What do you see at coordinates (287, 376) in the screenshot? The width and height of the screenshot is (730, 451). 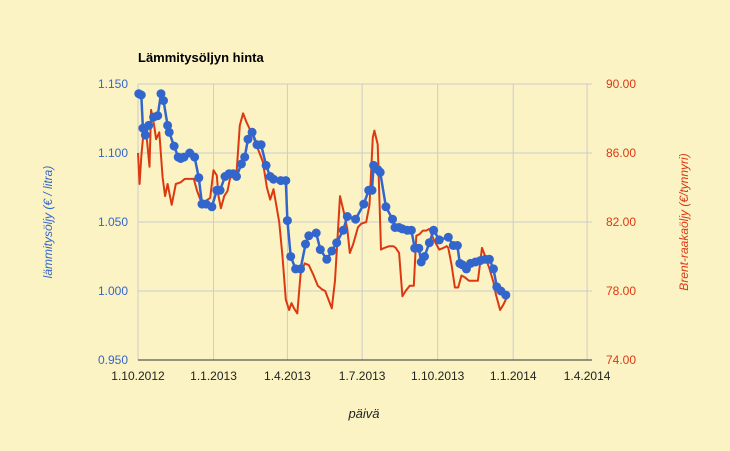 I see `x-tick-label: 1.4.2013` at bounding box center [287, 376].